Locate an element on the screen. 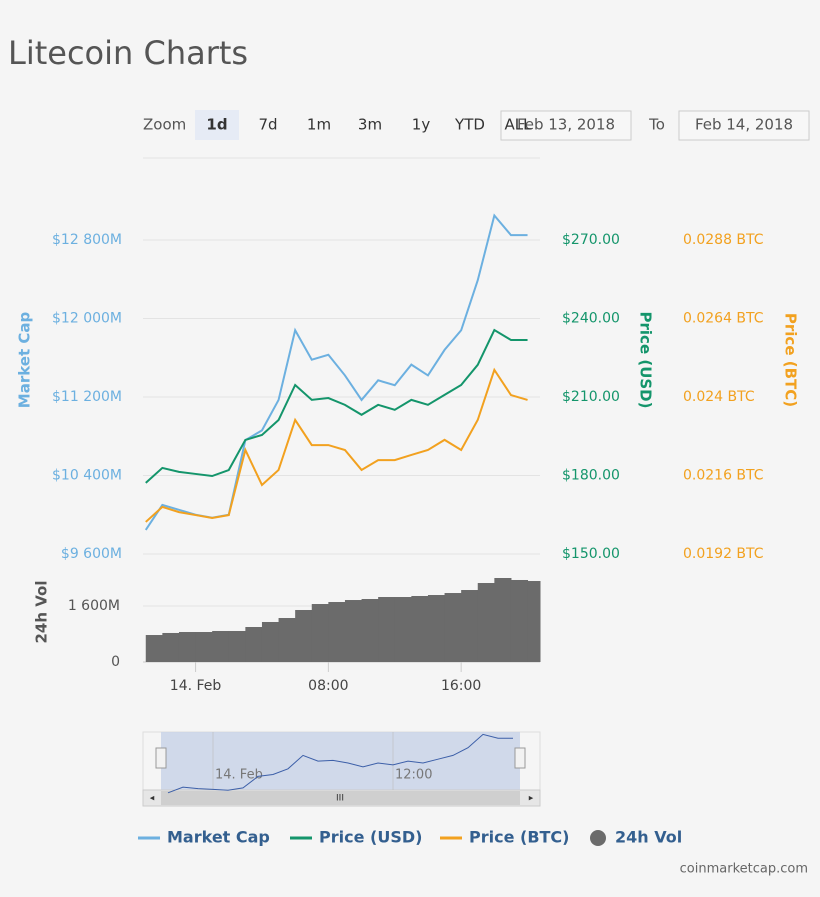  zoom-label: Zoom is located at coordinates (164, 125).